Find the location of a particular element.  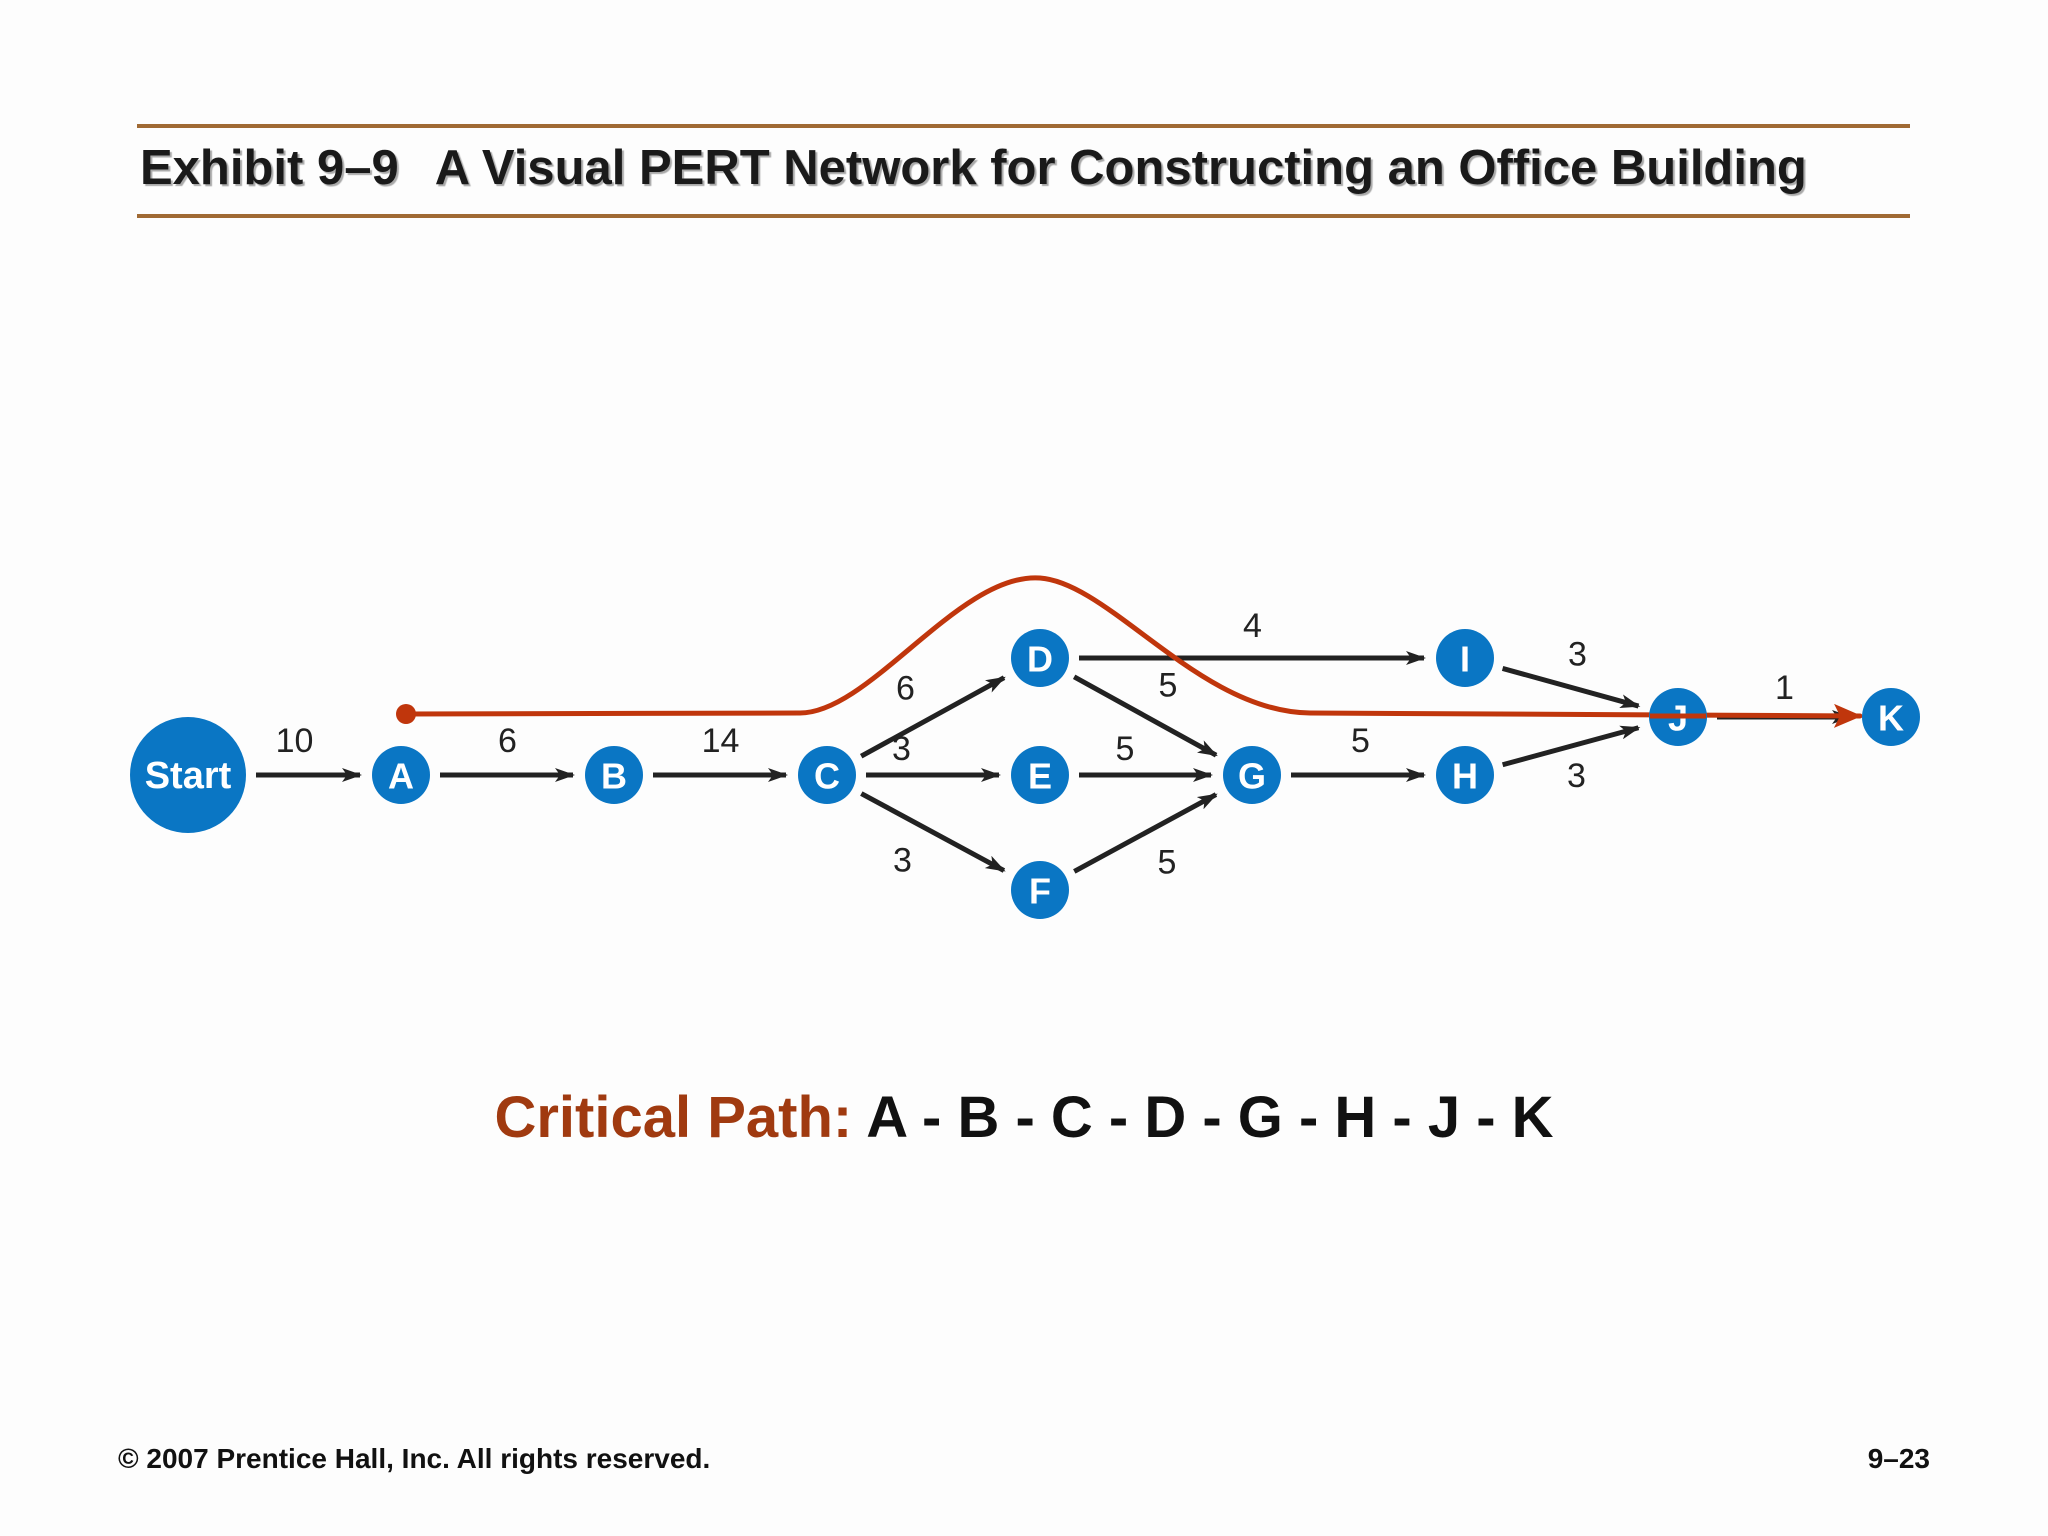

edge-weight-d-g: 5 is located at coordinates (1168, 686).